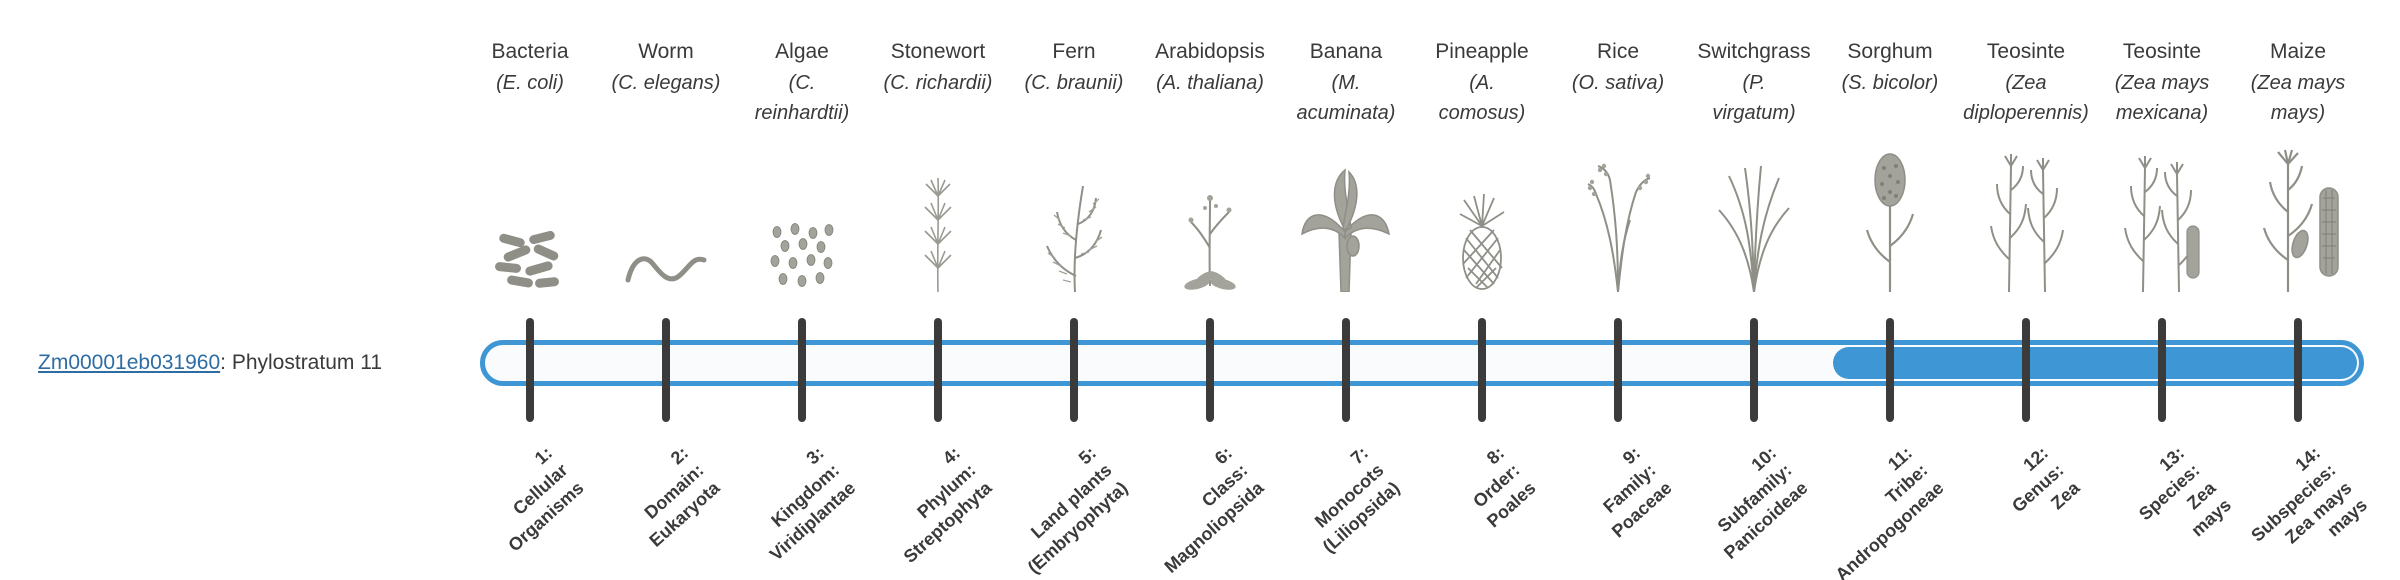  What do you see at coordinates (2298, 211) in the screenshot?
I see `maize-icon` at bounding box center [2298, 211].